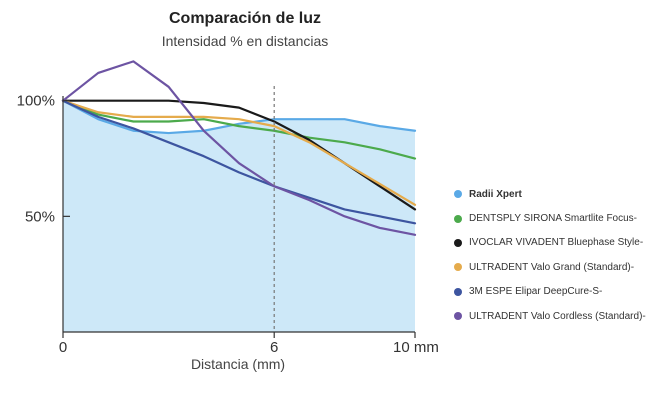 The width and height of the screenshot is (650, 400). I want to click on legend-item: 3M ESPE Elipar DeepCure-S-, so click(552, 292).